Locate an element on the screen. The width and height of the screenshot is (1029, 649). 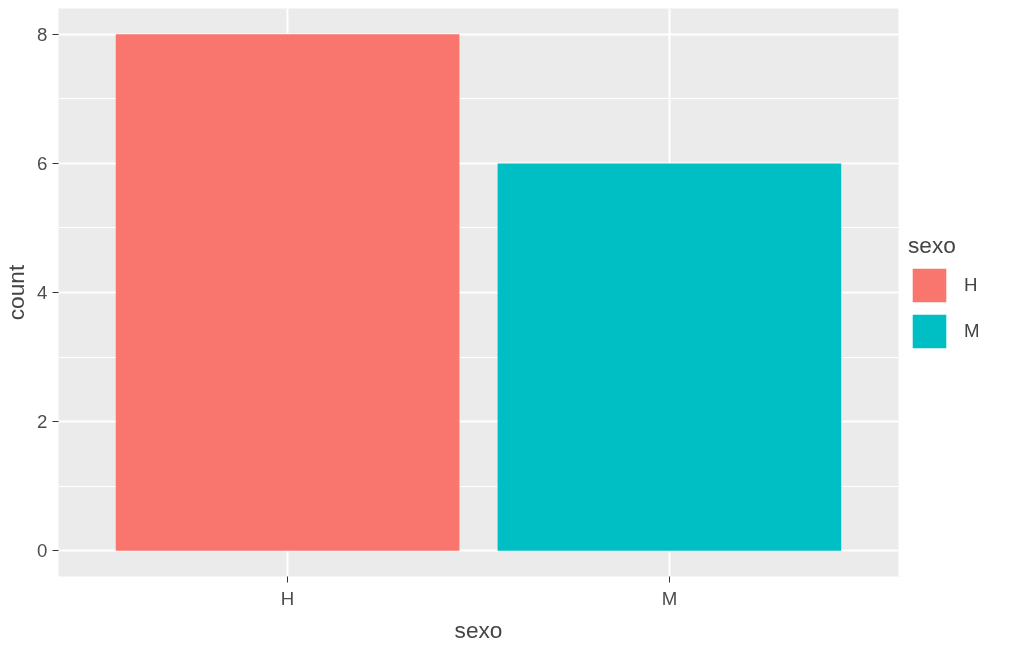
y-tick-label: 4 is located at coordinates (42, 292).